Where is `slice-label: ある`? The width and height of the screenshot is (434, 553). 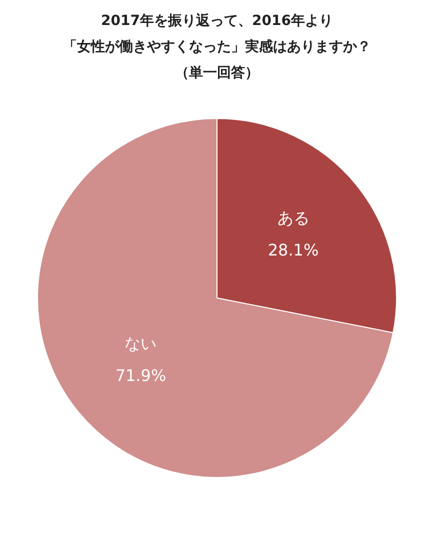
slice-label: ある is located at coordinates (293, 218).